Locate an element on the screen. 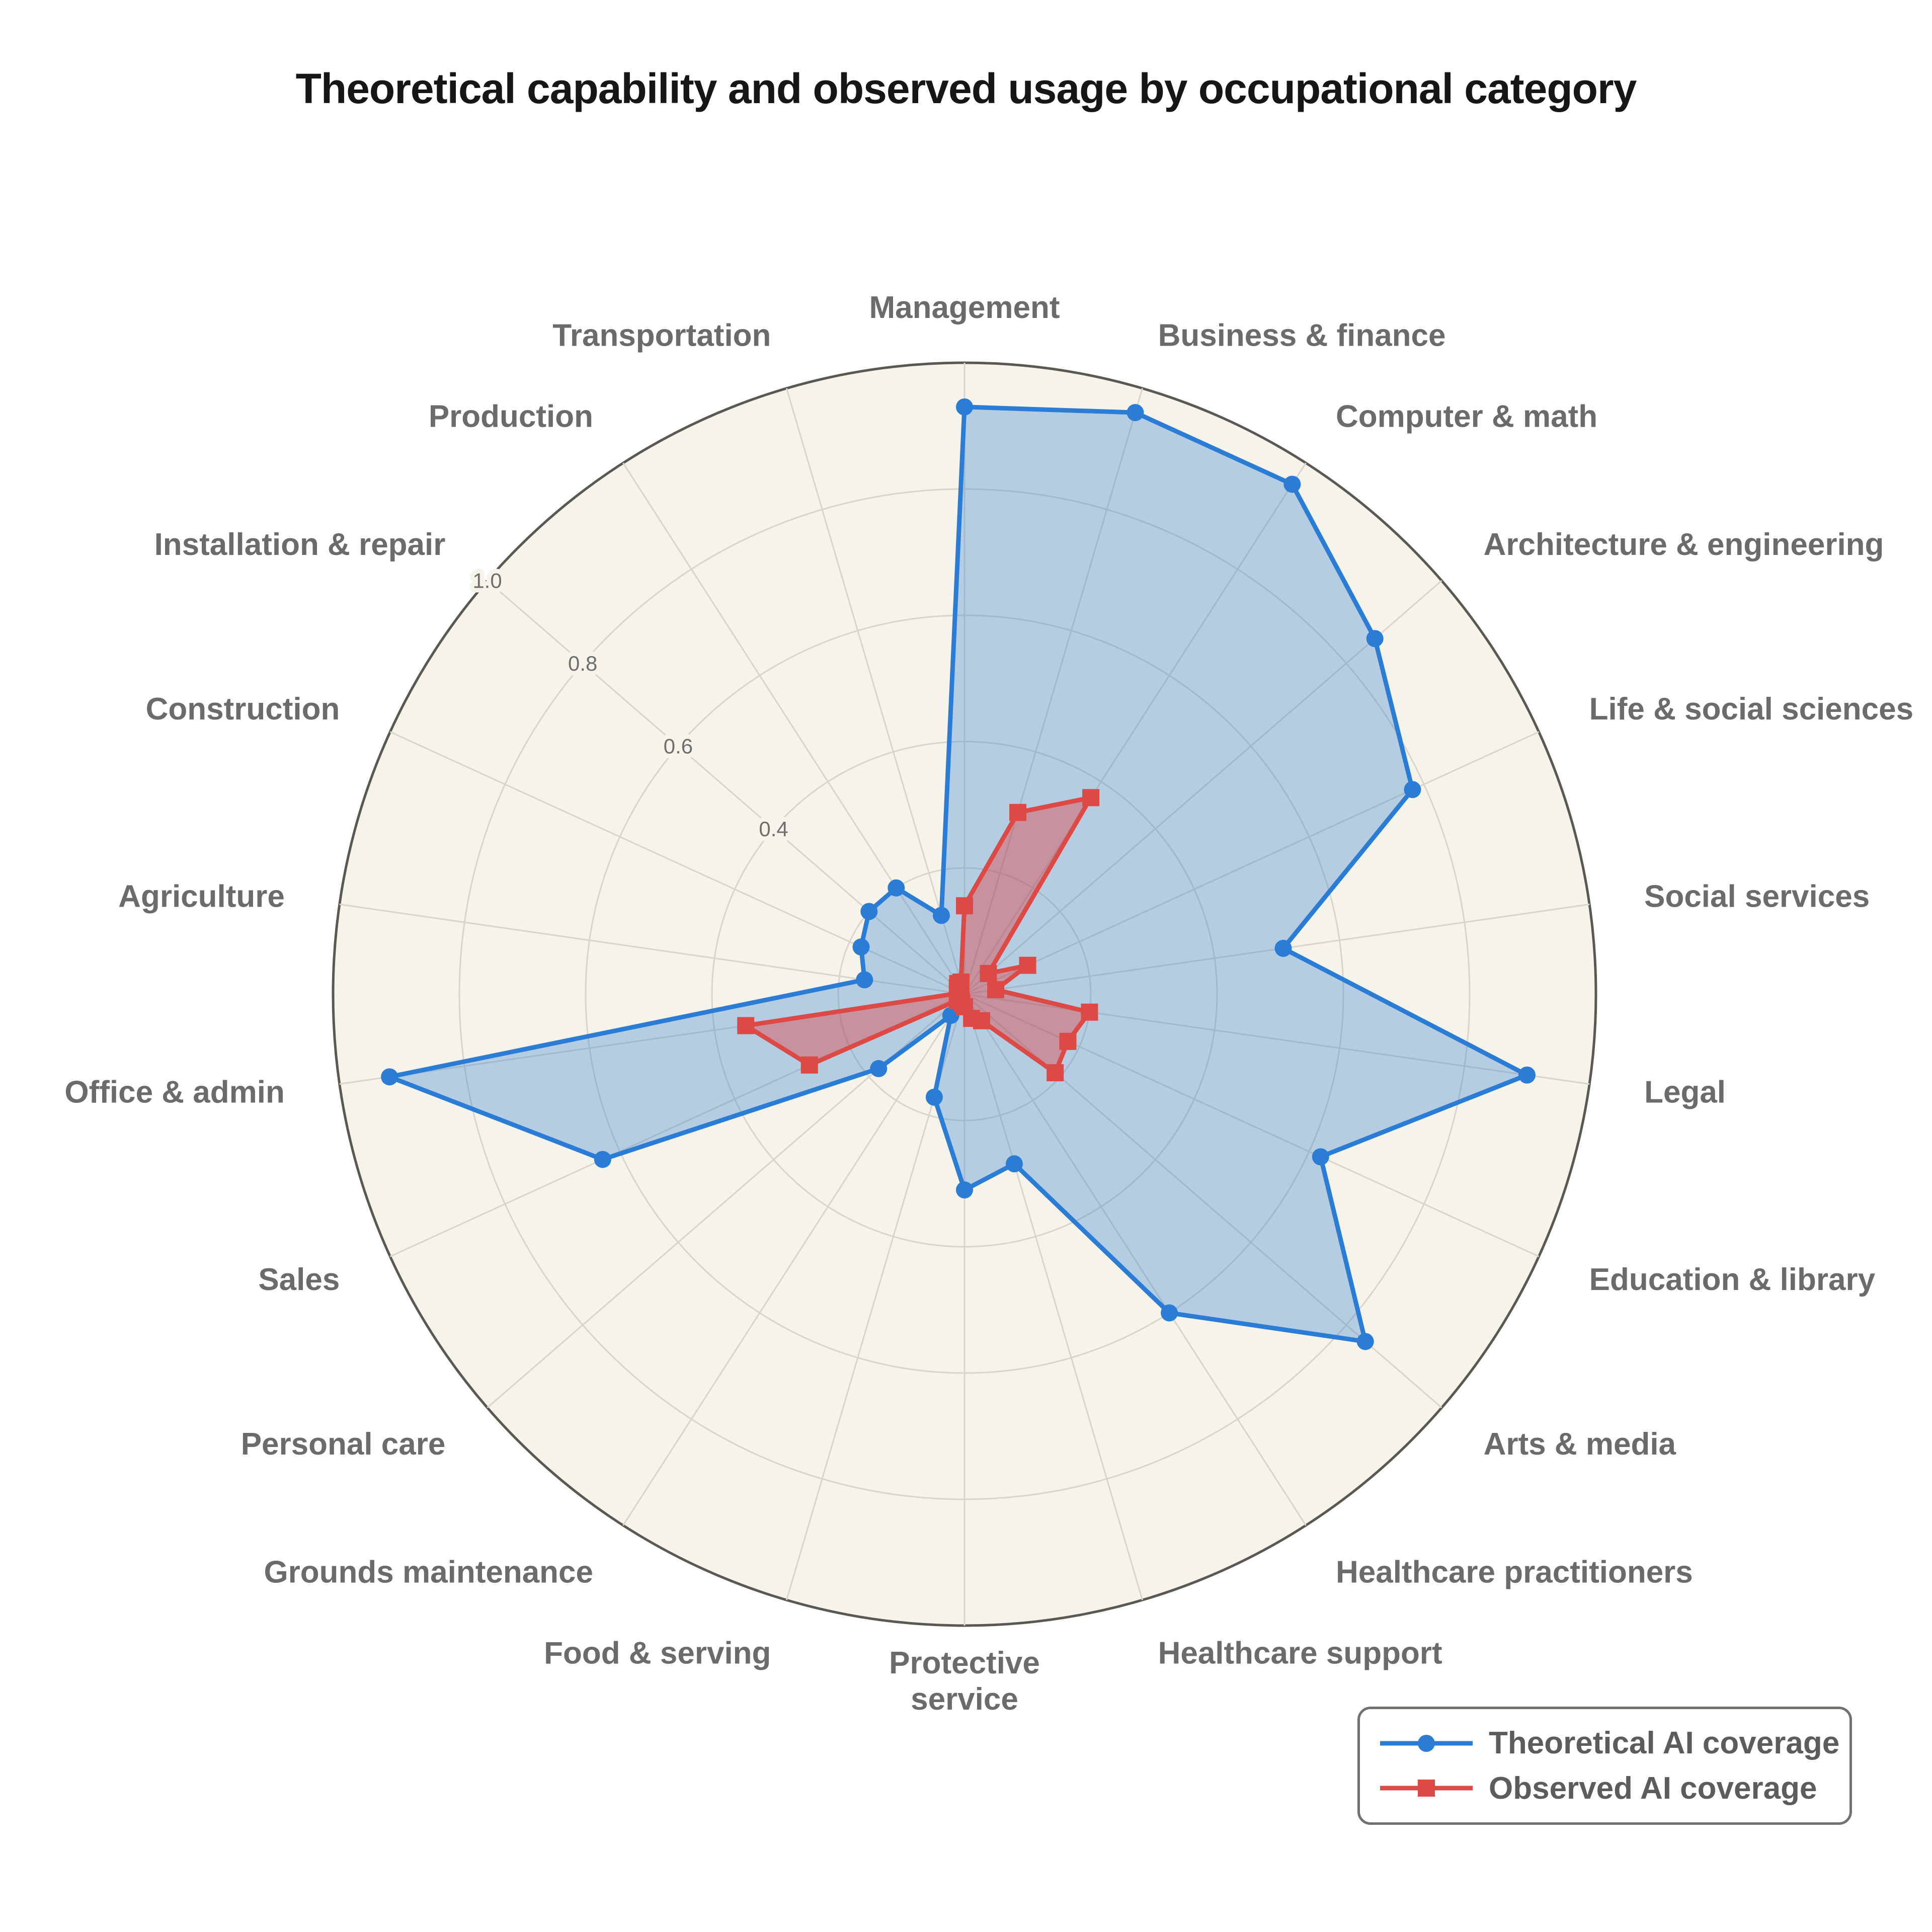  category-label: Architecture & engineering is located at coordinates (1684, 545).